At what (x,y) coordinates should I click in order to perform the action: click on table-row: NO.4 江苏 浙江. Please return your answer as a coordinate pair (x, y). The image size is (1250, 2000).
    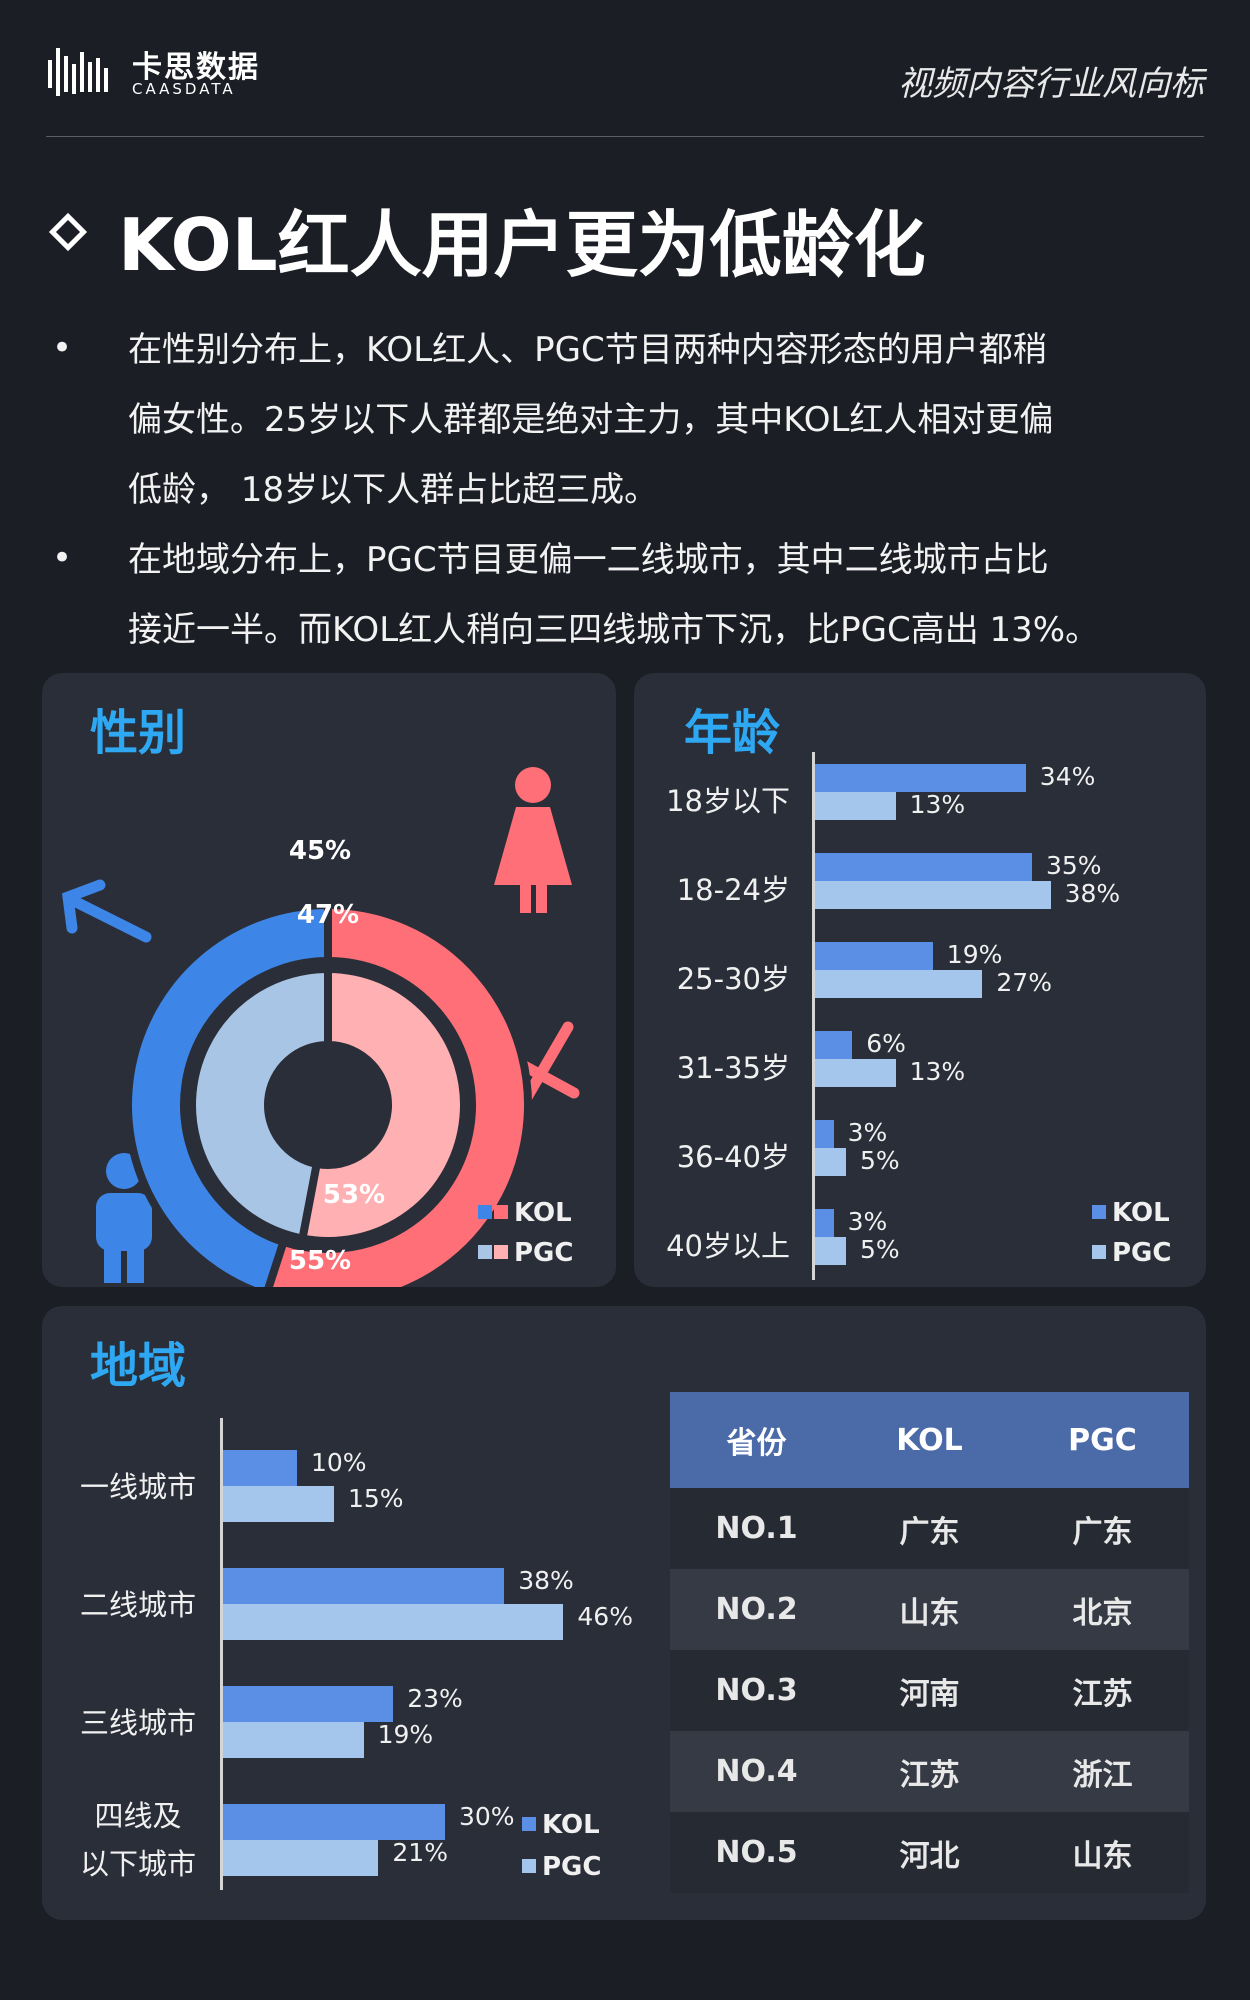
    Looking at the image, I should click on (929, 1771).